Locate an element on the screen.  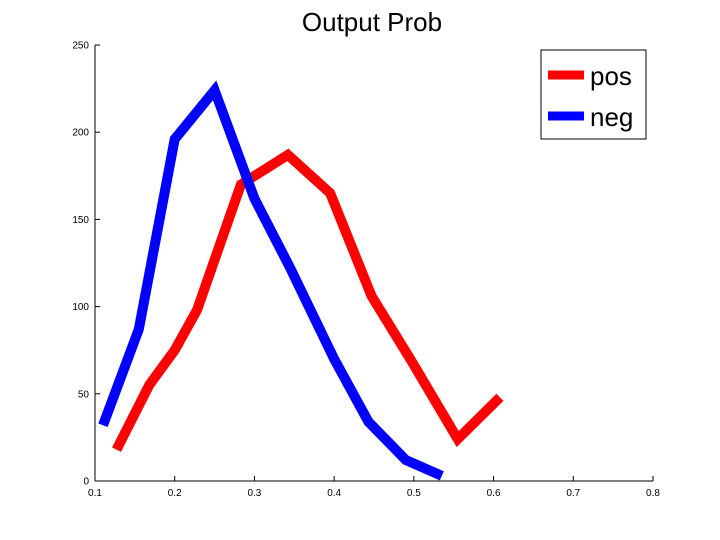
chart-title: Output Prob is located at coordinates (372, 22).